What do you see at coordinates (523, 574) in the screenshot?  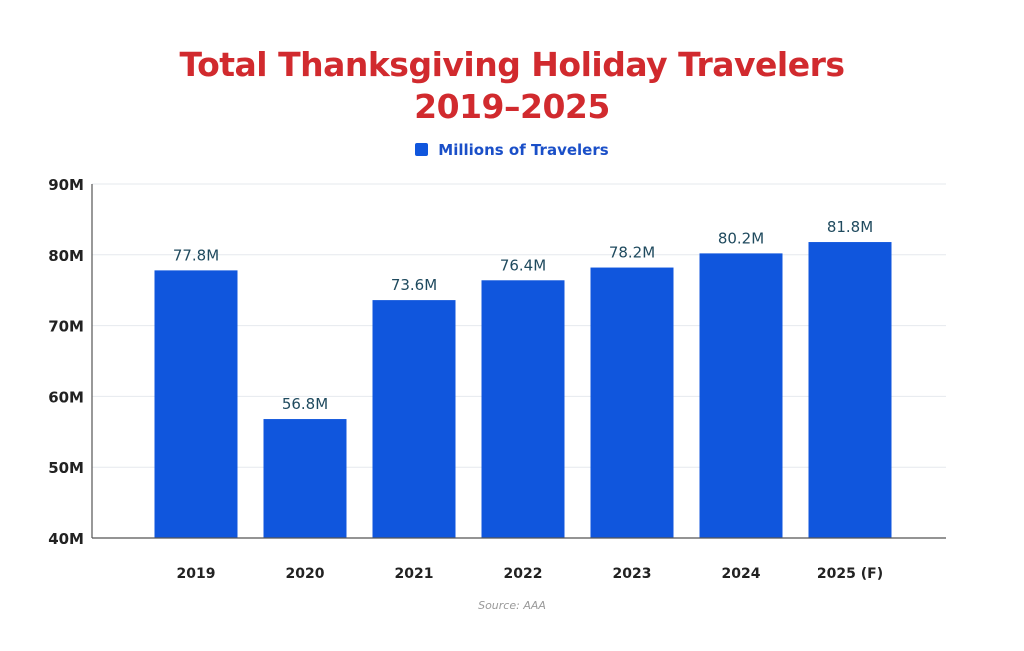 I see `x-tick-label: 2022` at bounding box center [523, 574].